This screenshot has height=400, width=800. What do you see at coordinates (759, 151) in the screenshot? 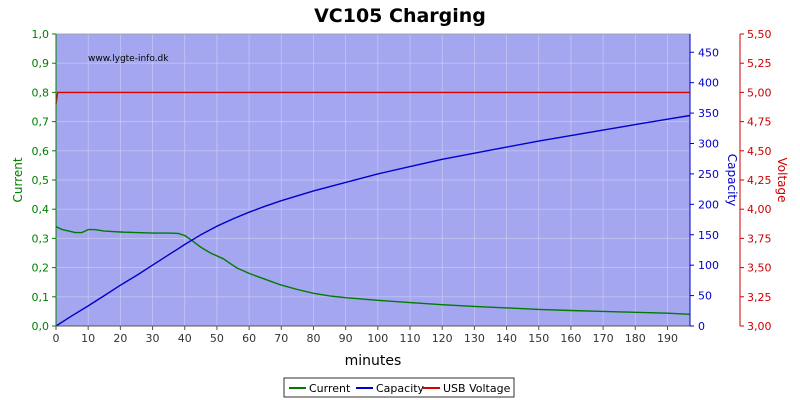
I see `y-tick-label-voltage-6: 4,50` at bounding box center [759, 151].